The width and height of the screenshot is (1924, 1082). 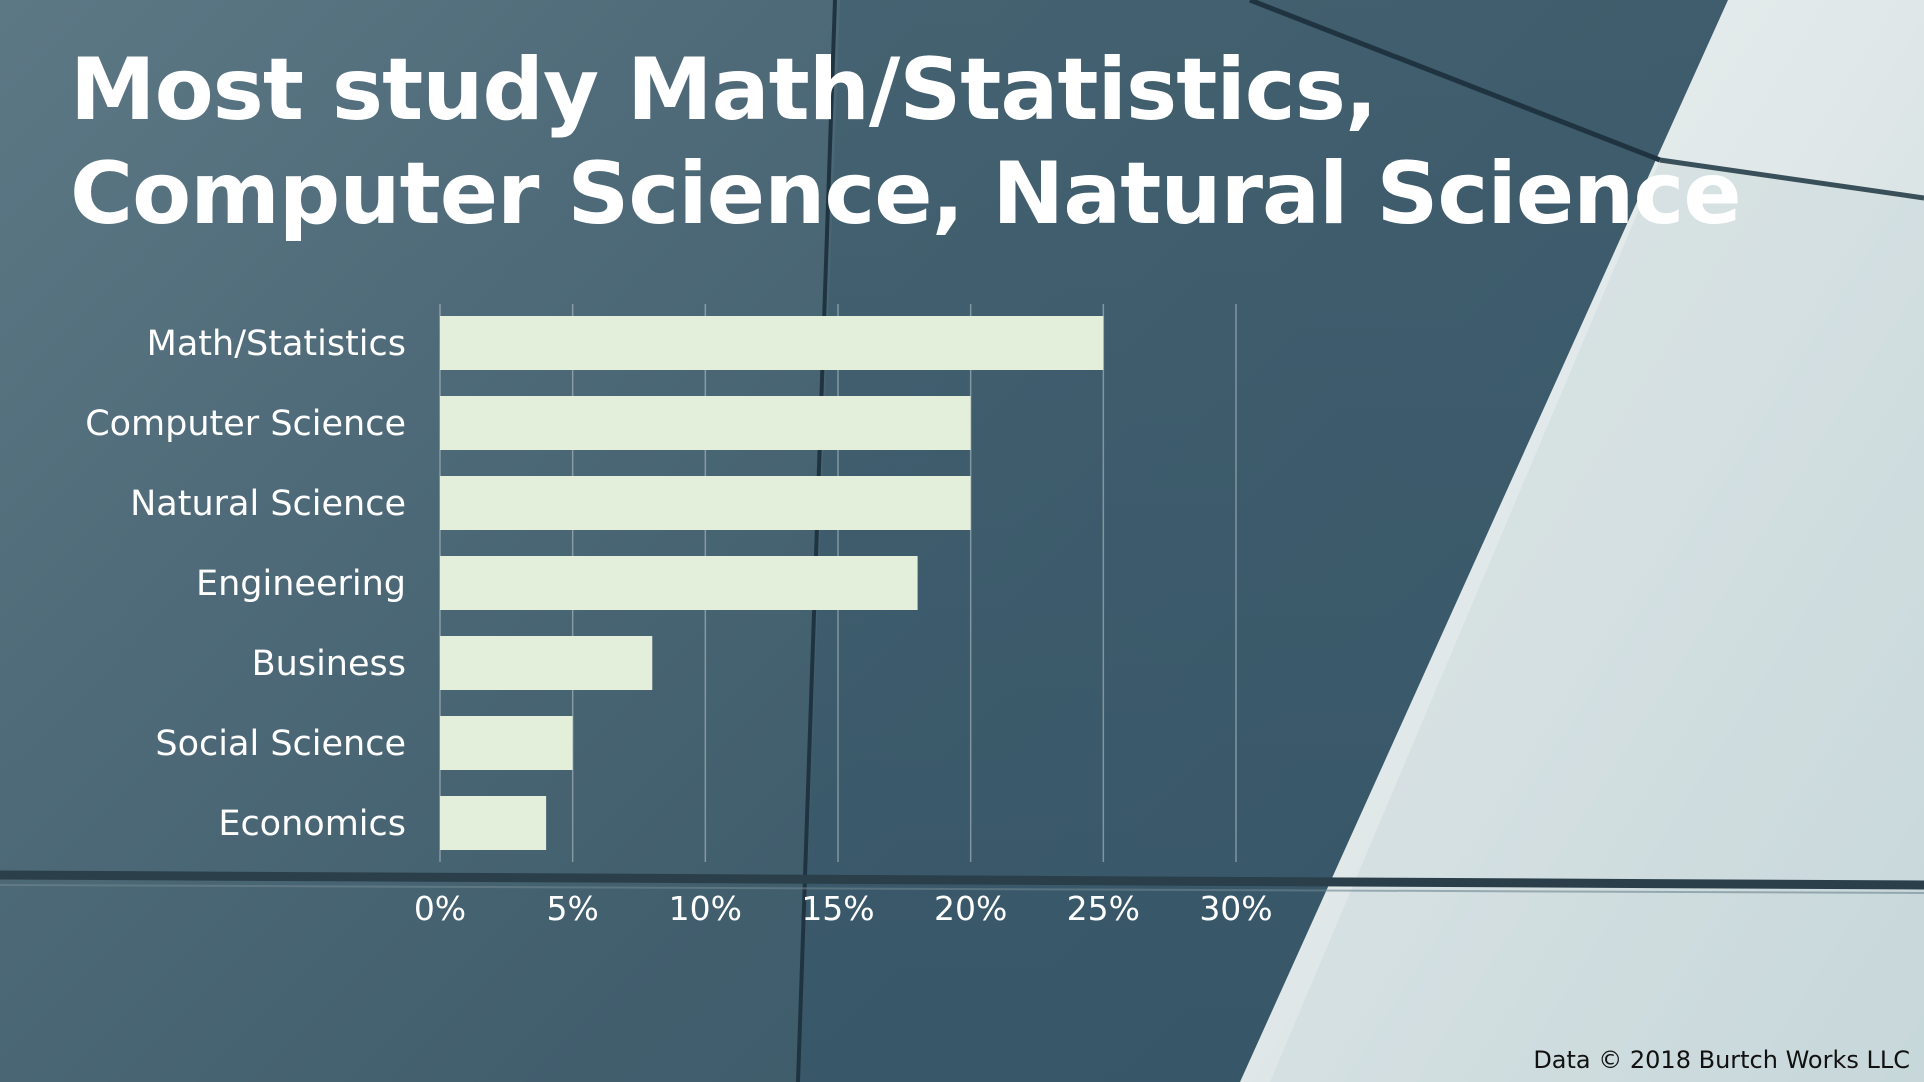 What do you see at coordinates (268, 504) in the screenshot?
I see `category-label: Natural Science` at bounding box center [268, 504].